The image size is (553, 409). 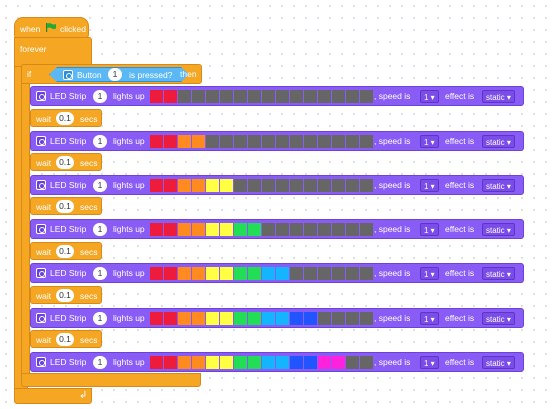 What do you see at coordinates (115, 74) in the screenshot?
I see `button-number-input: 1` at bounding box center [115, 74].